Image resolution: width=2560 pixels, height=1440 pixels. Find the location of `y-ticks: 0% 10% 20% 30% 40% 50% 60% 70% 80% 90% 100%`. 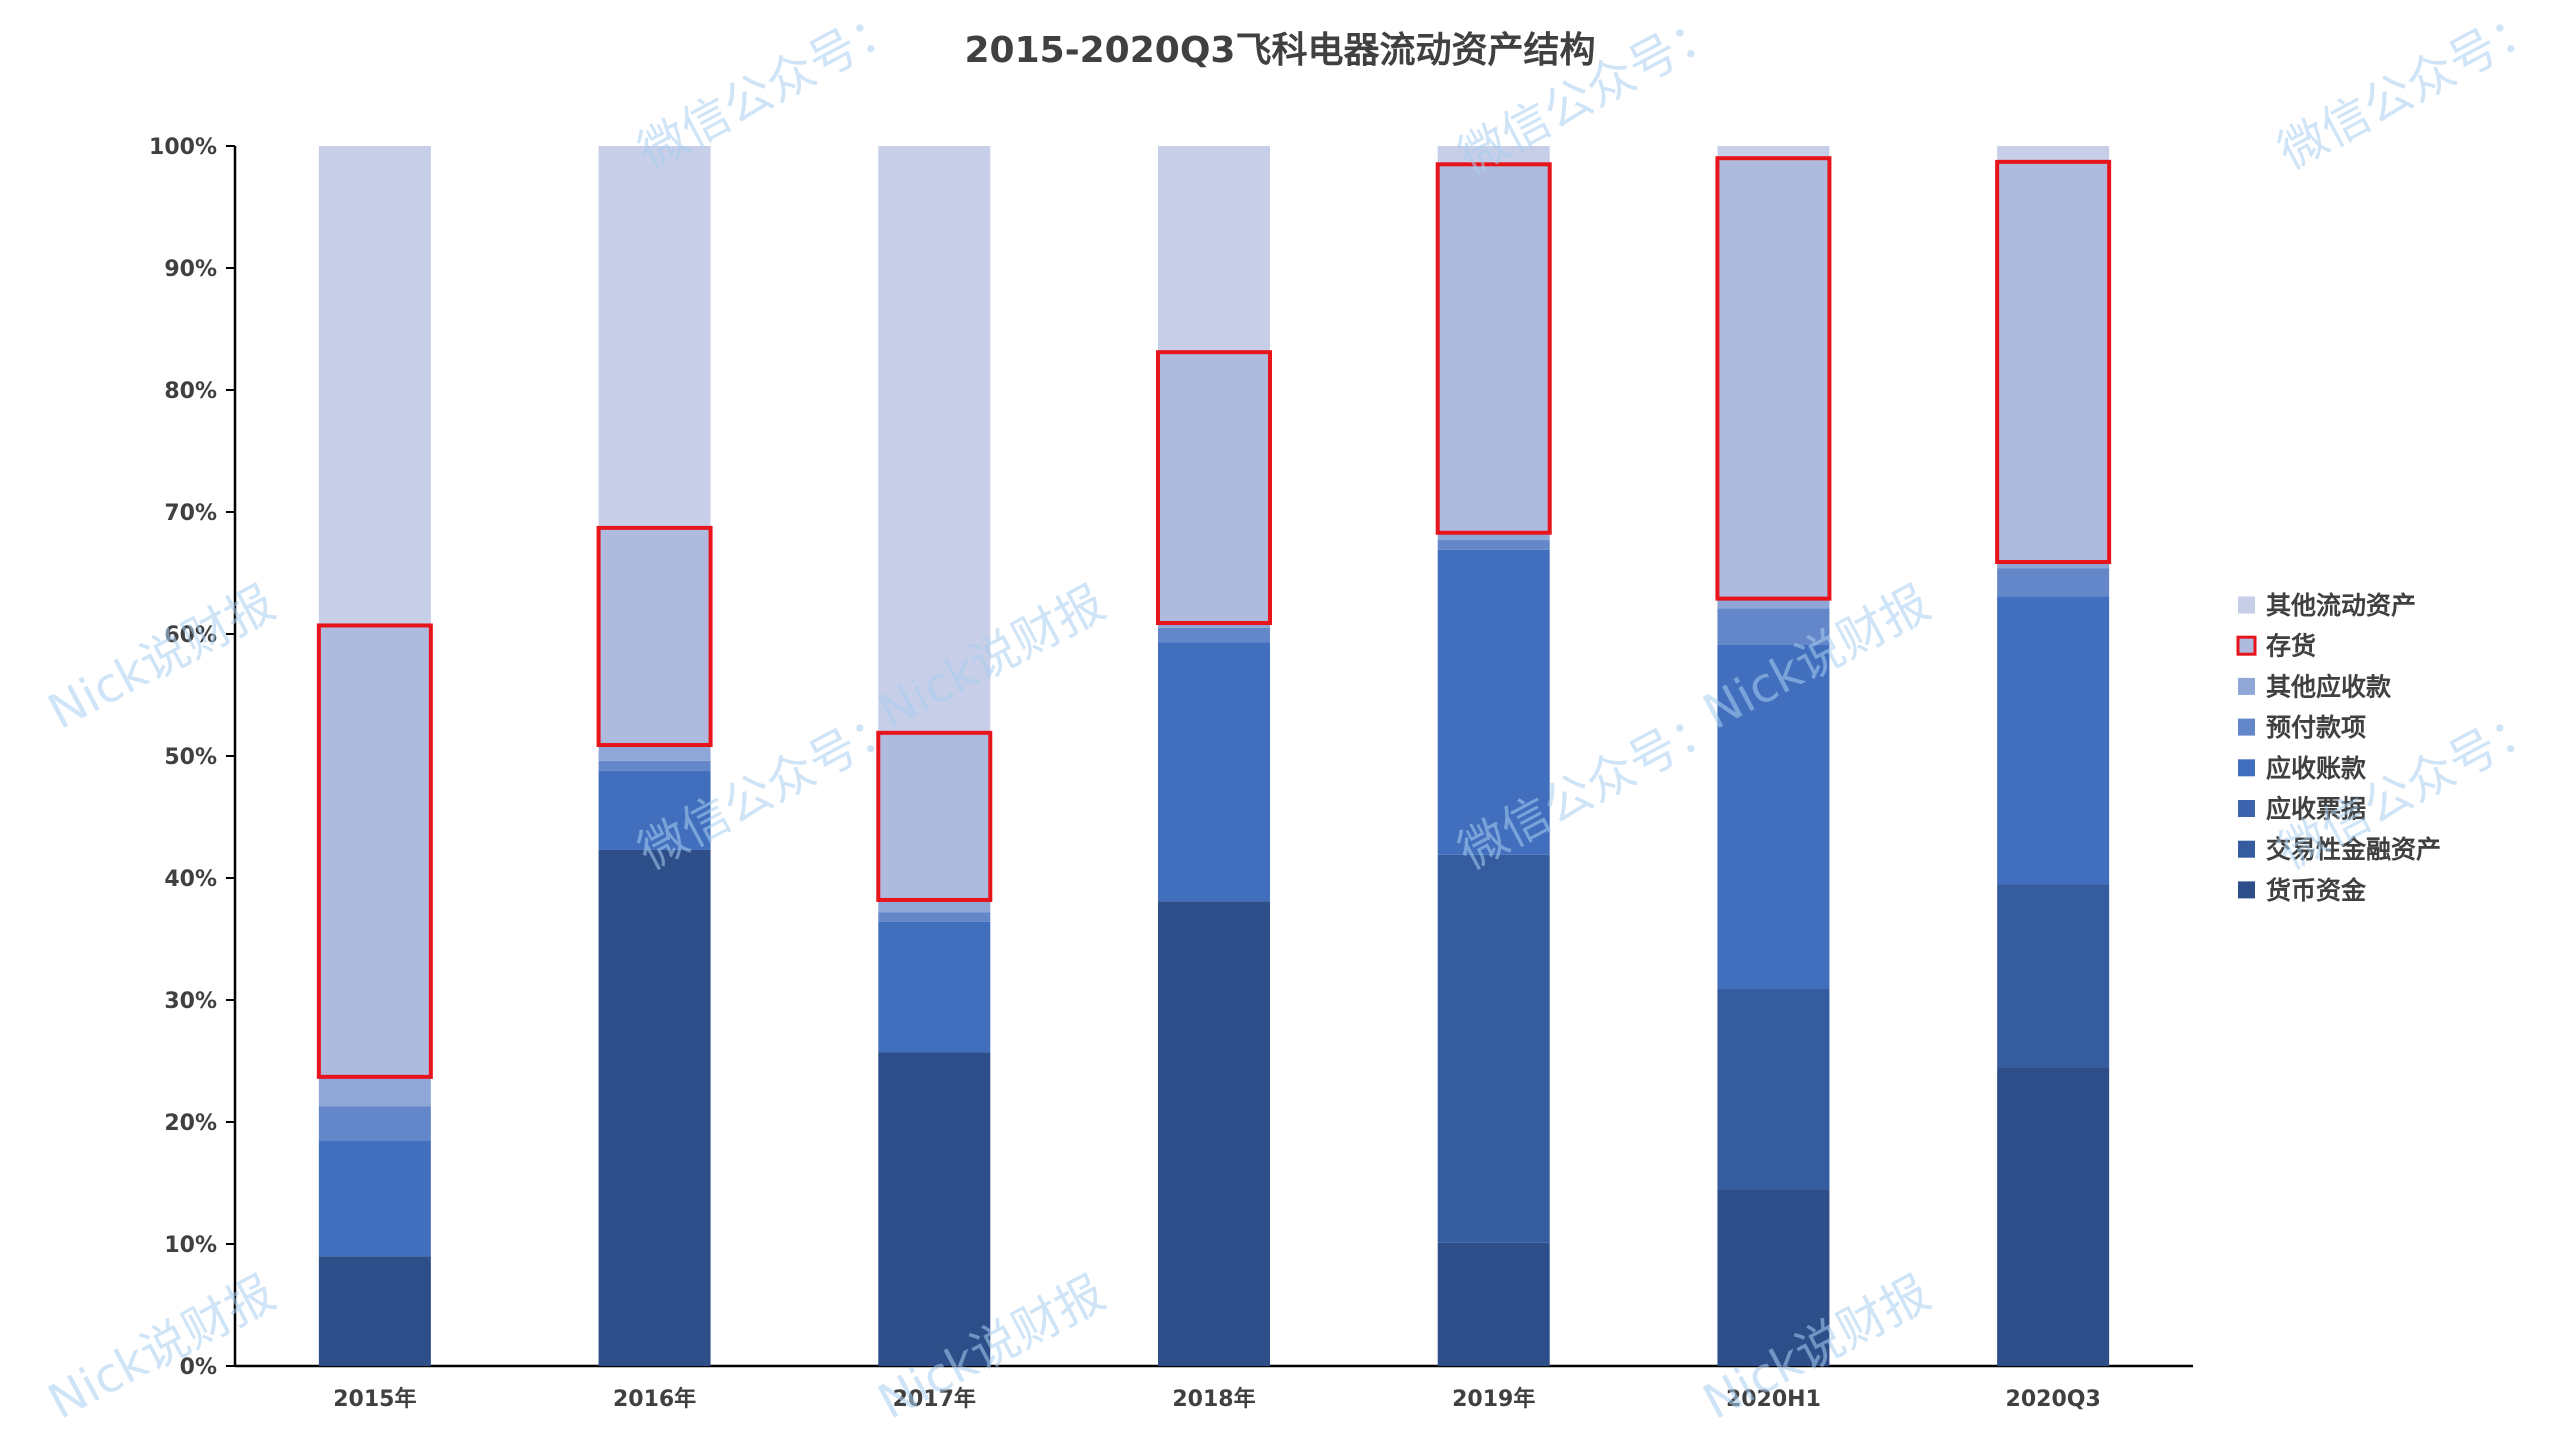

y-ticks: 0% 10% 20% 30% 40% 50% 60% 70% 80% 90% 100% is located at coordinates (192, 757).